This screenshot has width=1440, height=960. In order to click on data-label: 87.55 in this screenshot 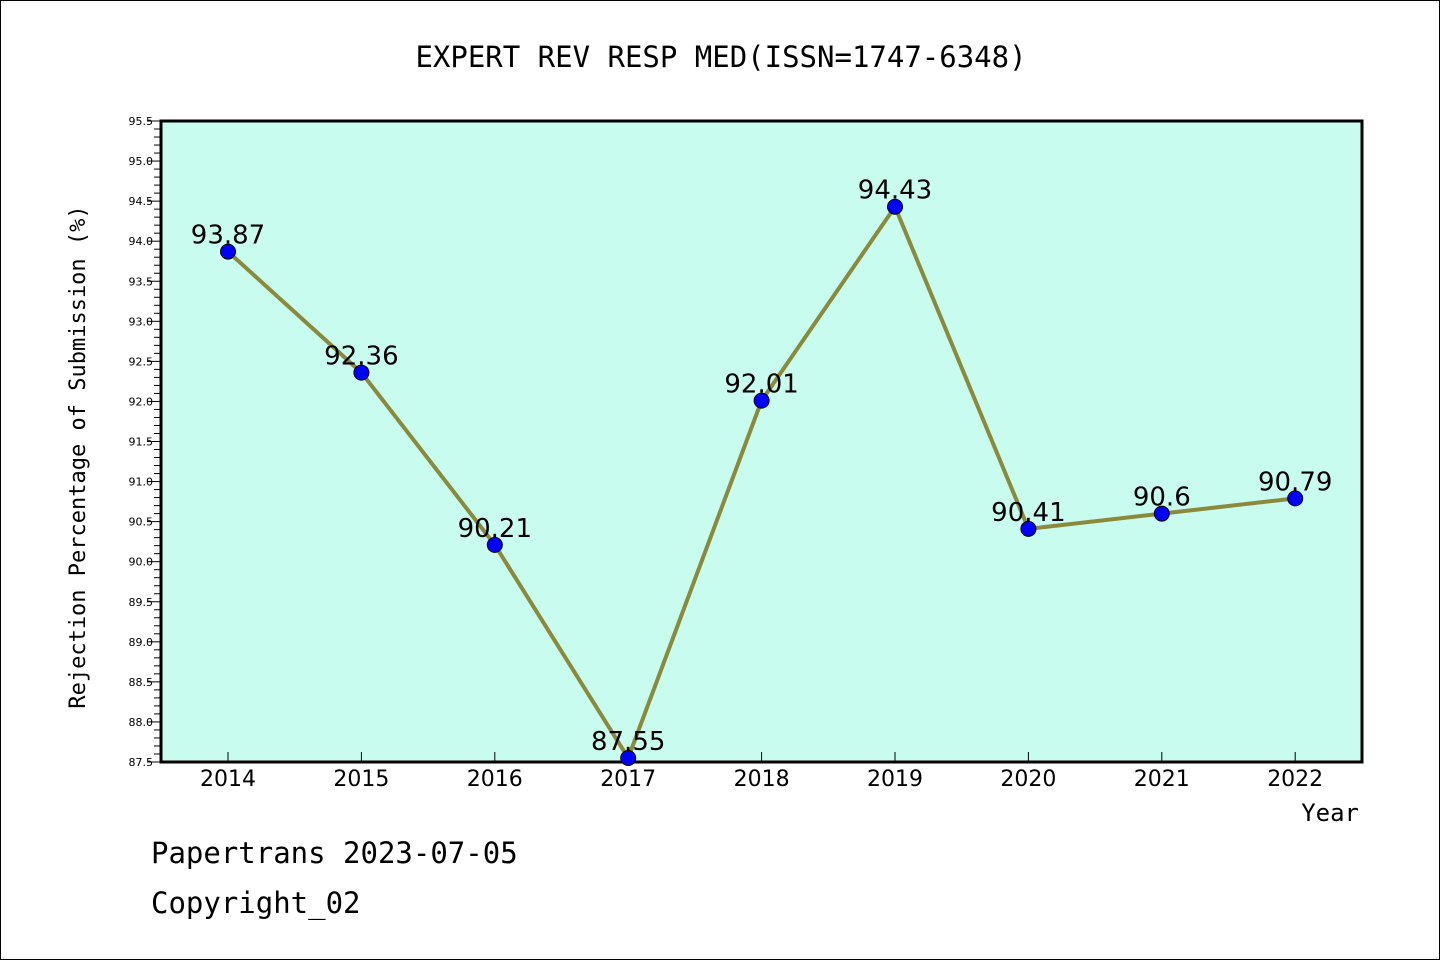, I will do `click(628, 742)`.